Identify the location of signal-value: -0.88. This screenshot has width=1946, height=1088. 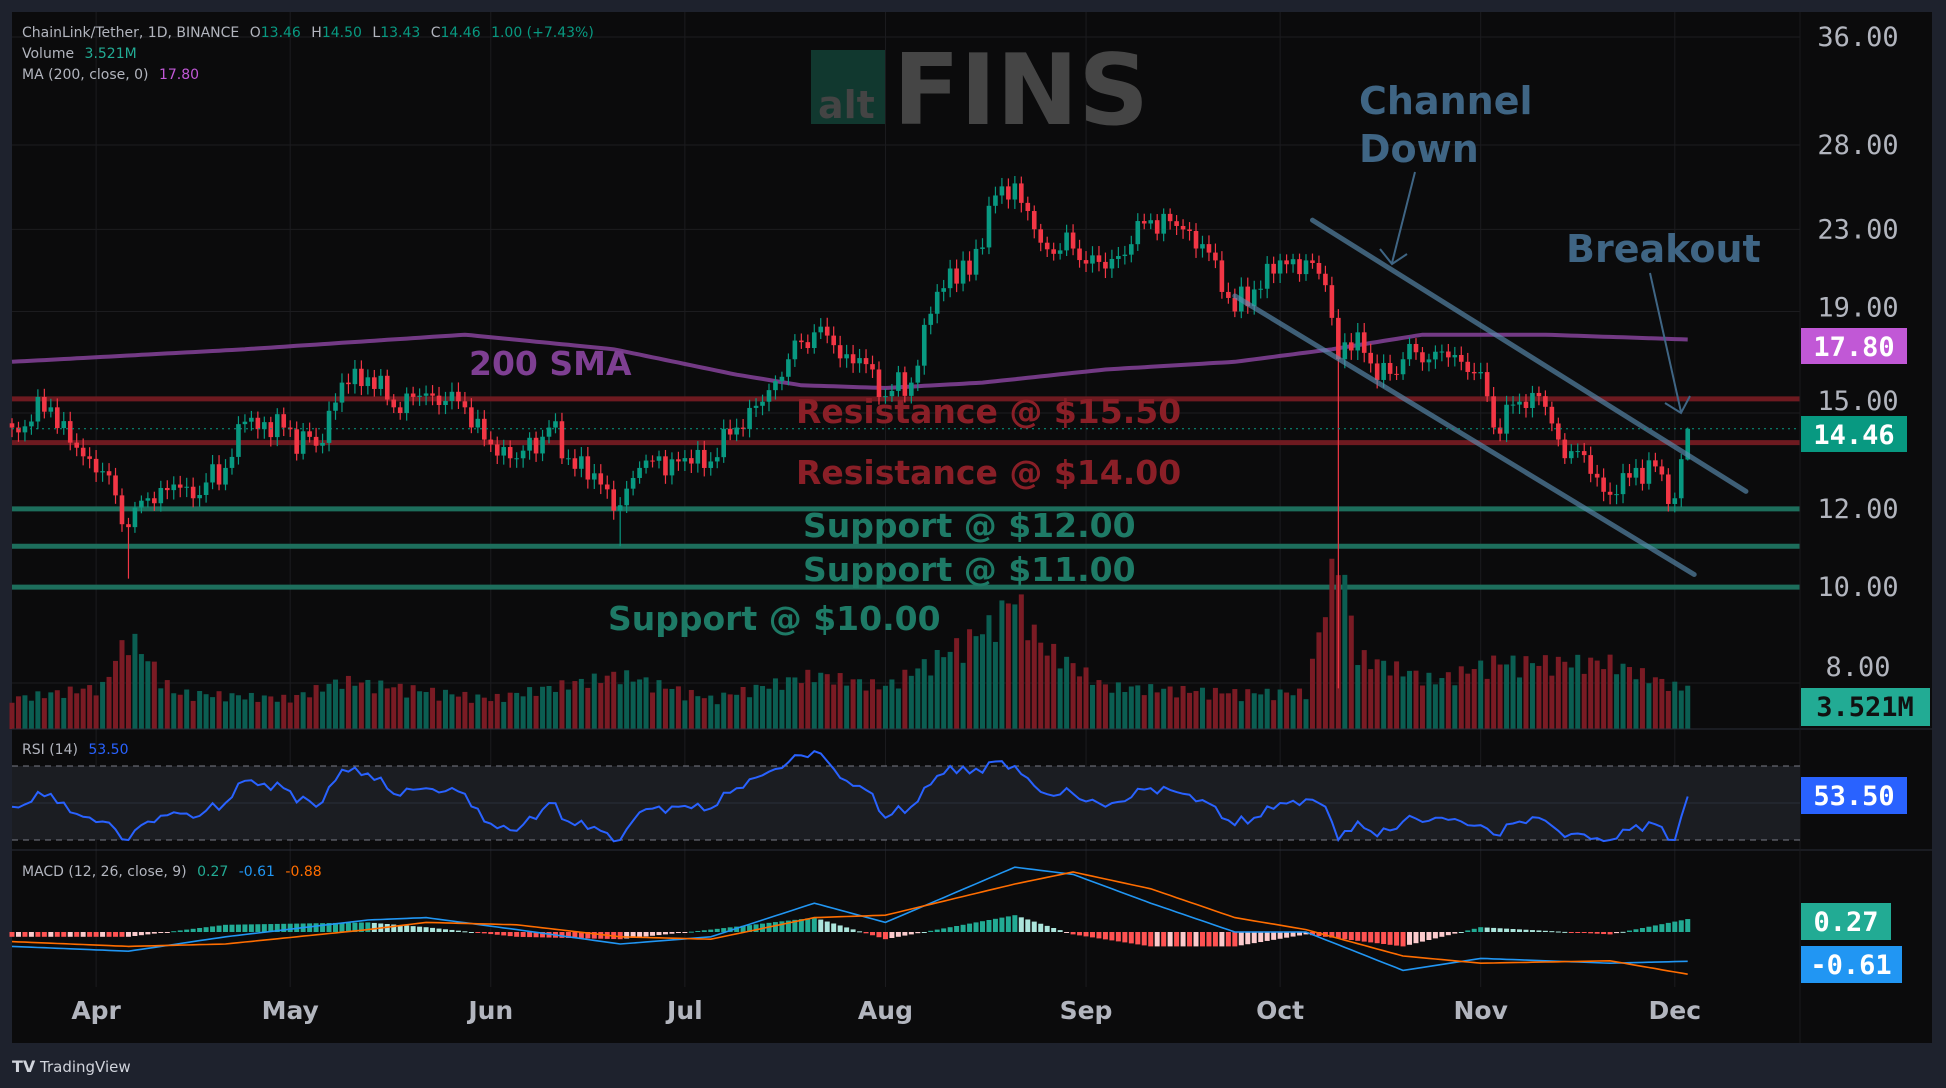
(303, 872).